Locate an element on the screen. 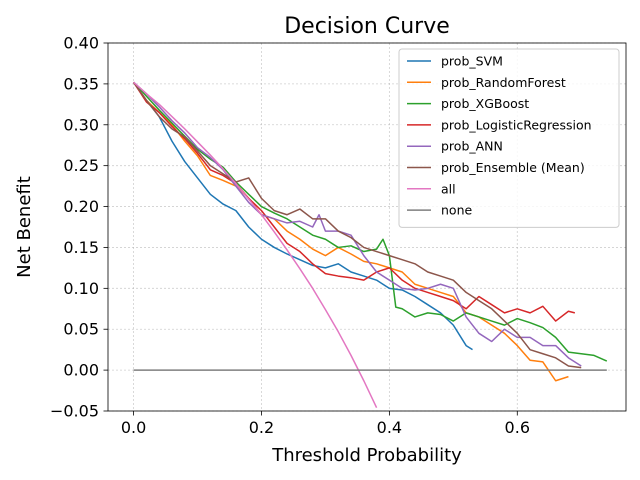  y-tick-label: 0.00 is located at coordinates (81, 370).